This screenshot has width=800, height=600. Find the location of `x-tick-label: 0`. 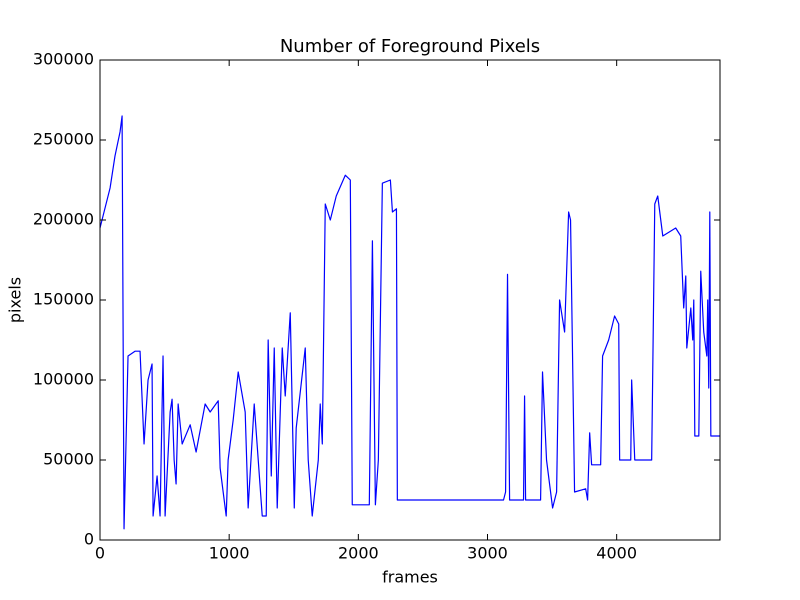

x-tick-label: 0 is located at coordinates (100, 553).